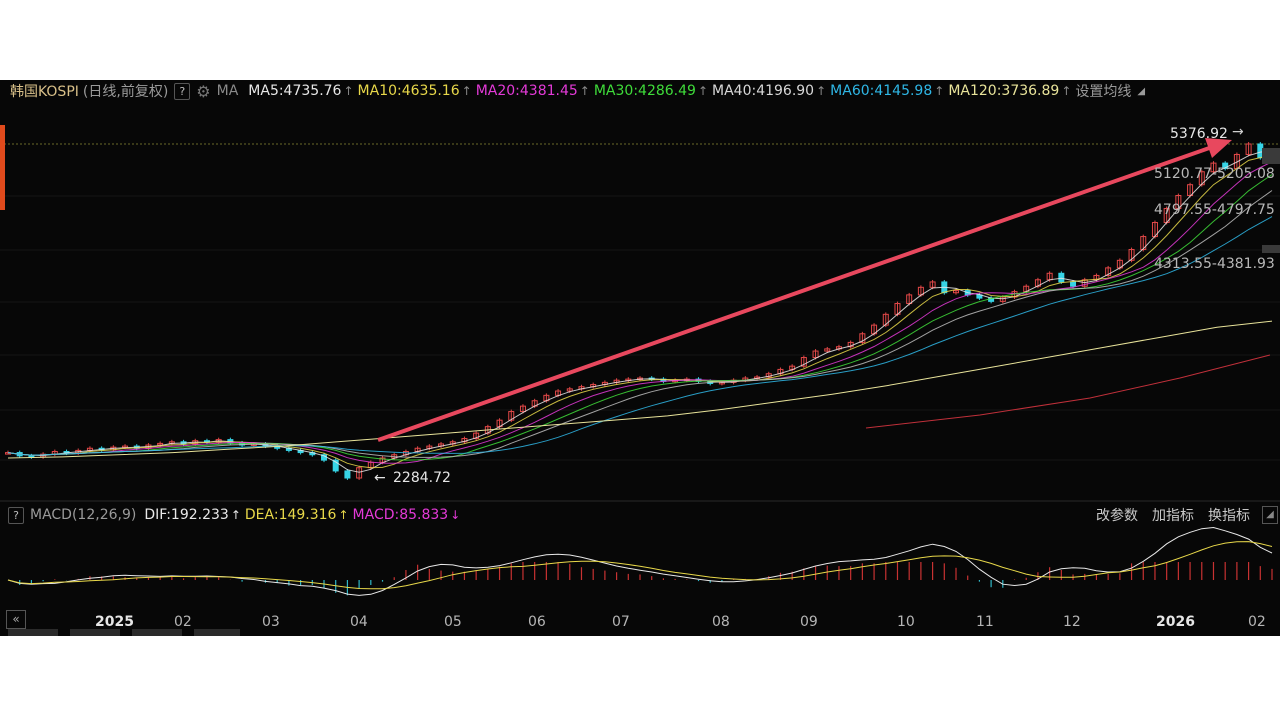 This screenshot has height=719, width=1280. What do you see at coordinates (2, 167) in the screenshot?
I see `left-accent-bar` at bounding box center [2, 167].